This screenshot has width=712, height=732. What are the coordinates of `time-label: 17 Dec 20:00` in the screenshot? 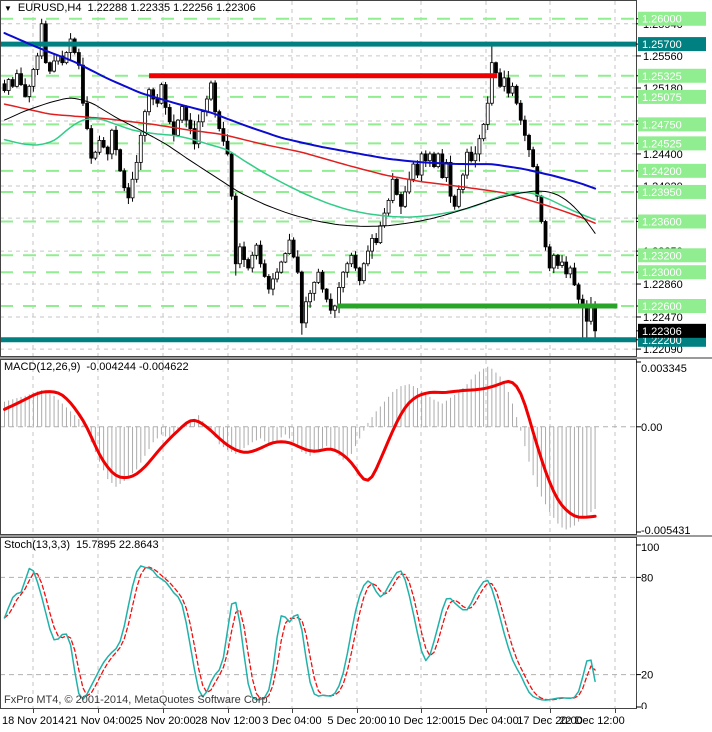 It's located at (550, 721).